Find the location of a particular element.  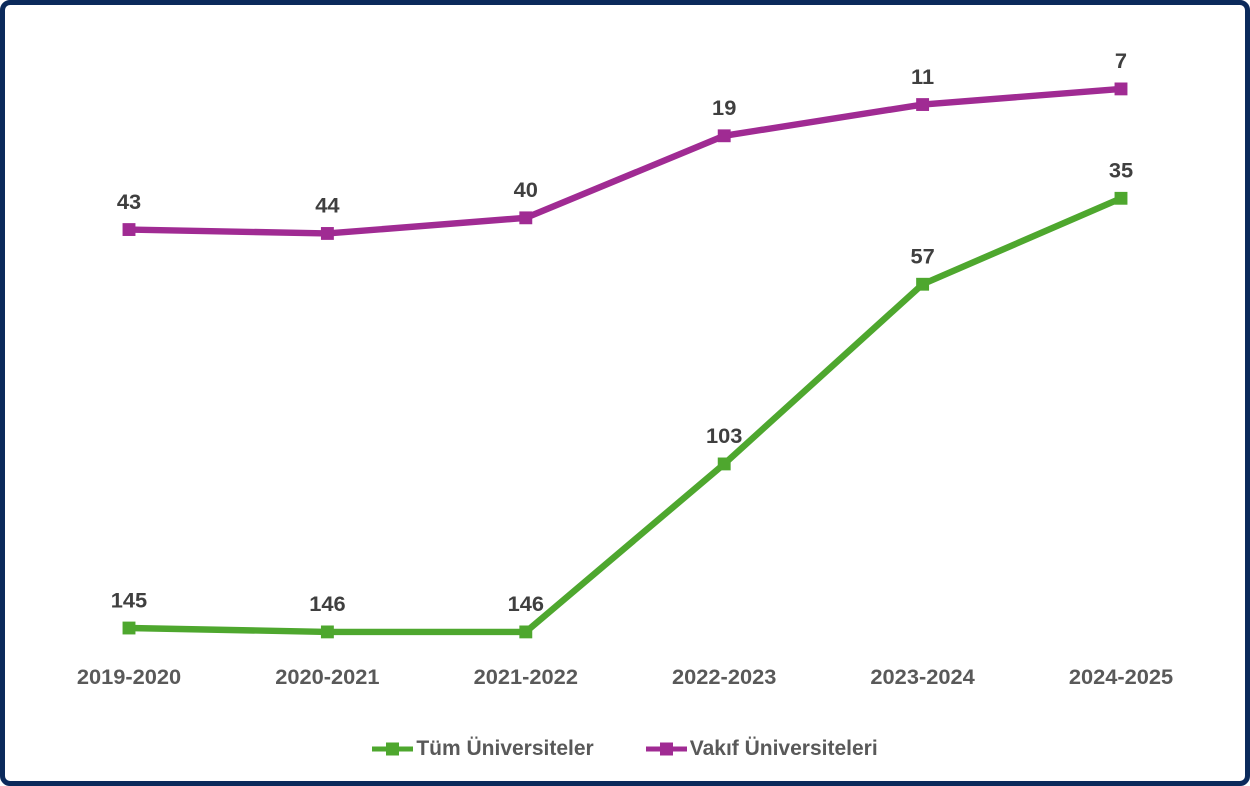

legend-label: Tüm Üniversiteler is located at coordinates (505, 748).